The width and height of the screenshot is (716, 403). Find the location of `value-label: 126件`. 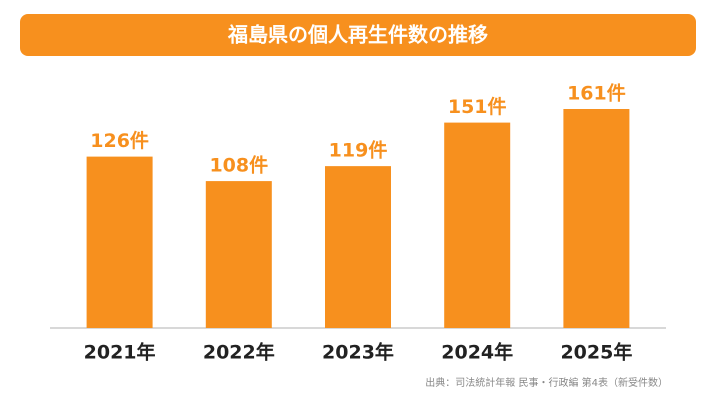

value-label: 126件 is located at coordinates (119, 140).